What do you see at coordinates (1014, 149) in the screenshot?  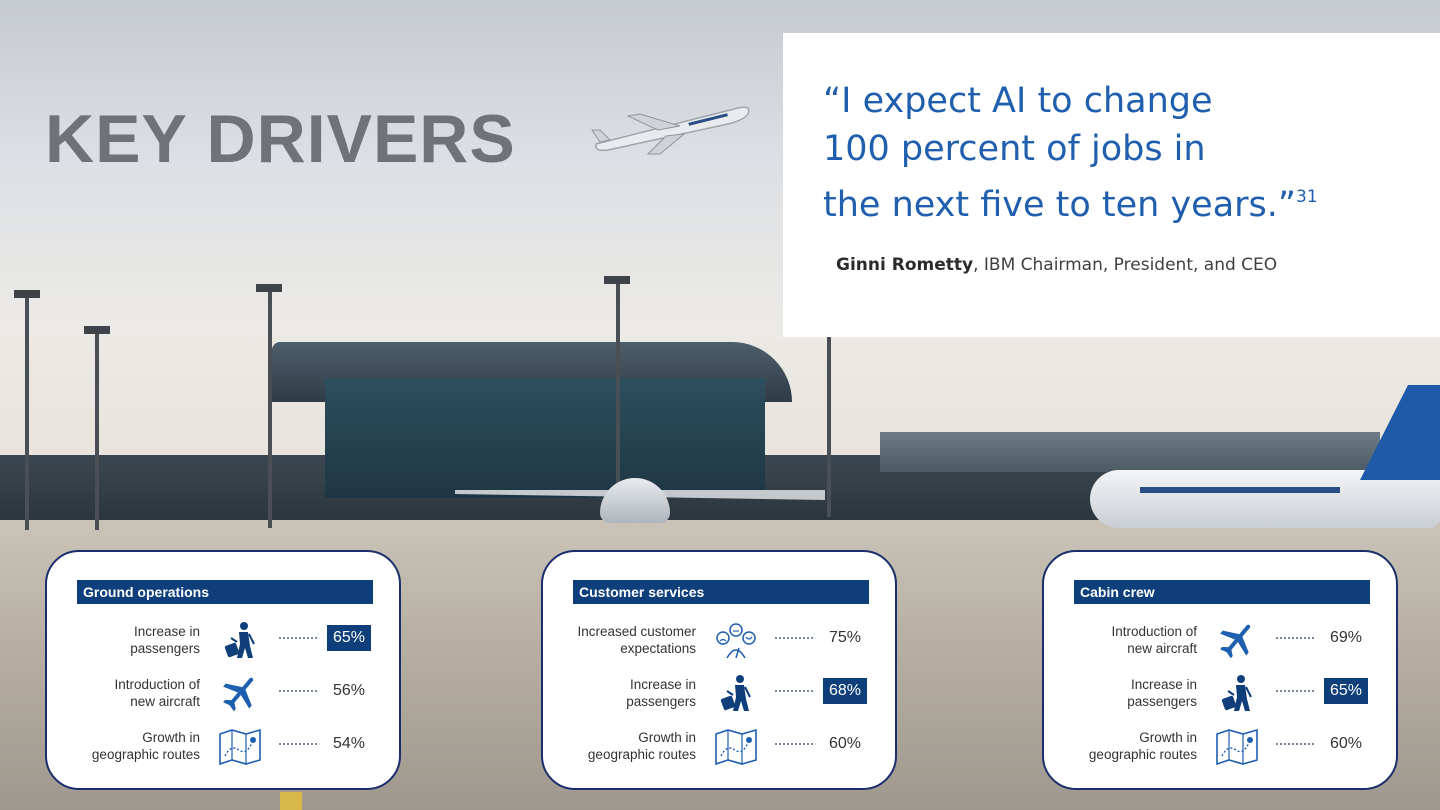 I see `quote-line: 100 percent of jobs in` at bounding box center [1014, 149].